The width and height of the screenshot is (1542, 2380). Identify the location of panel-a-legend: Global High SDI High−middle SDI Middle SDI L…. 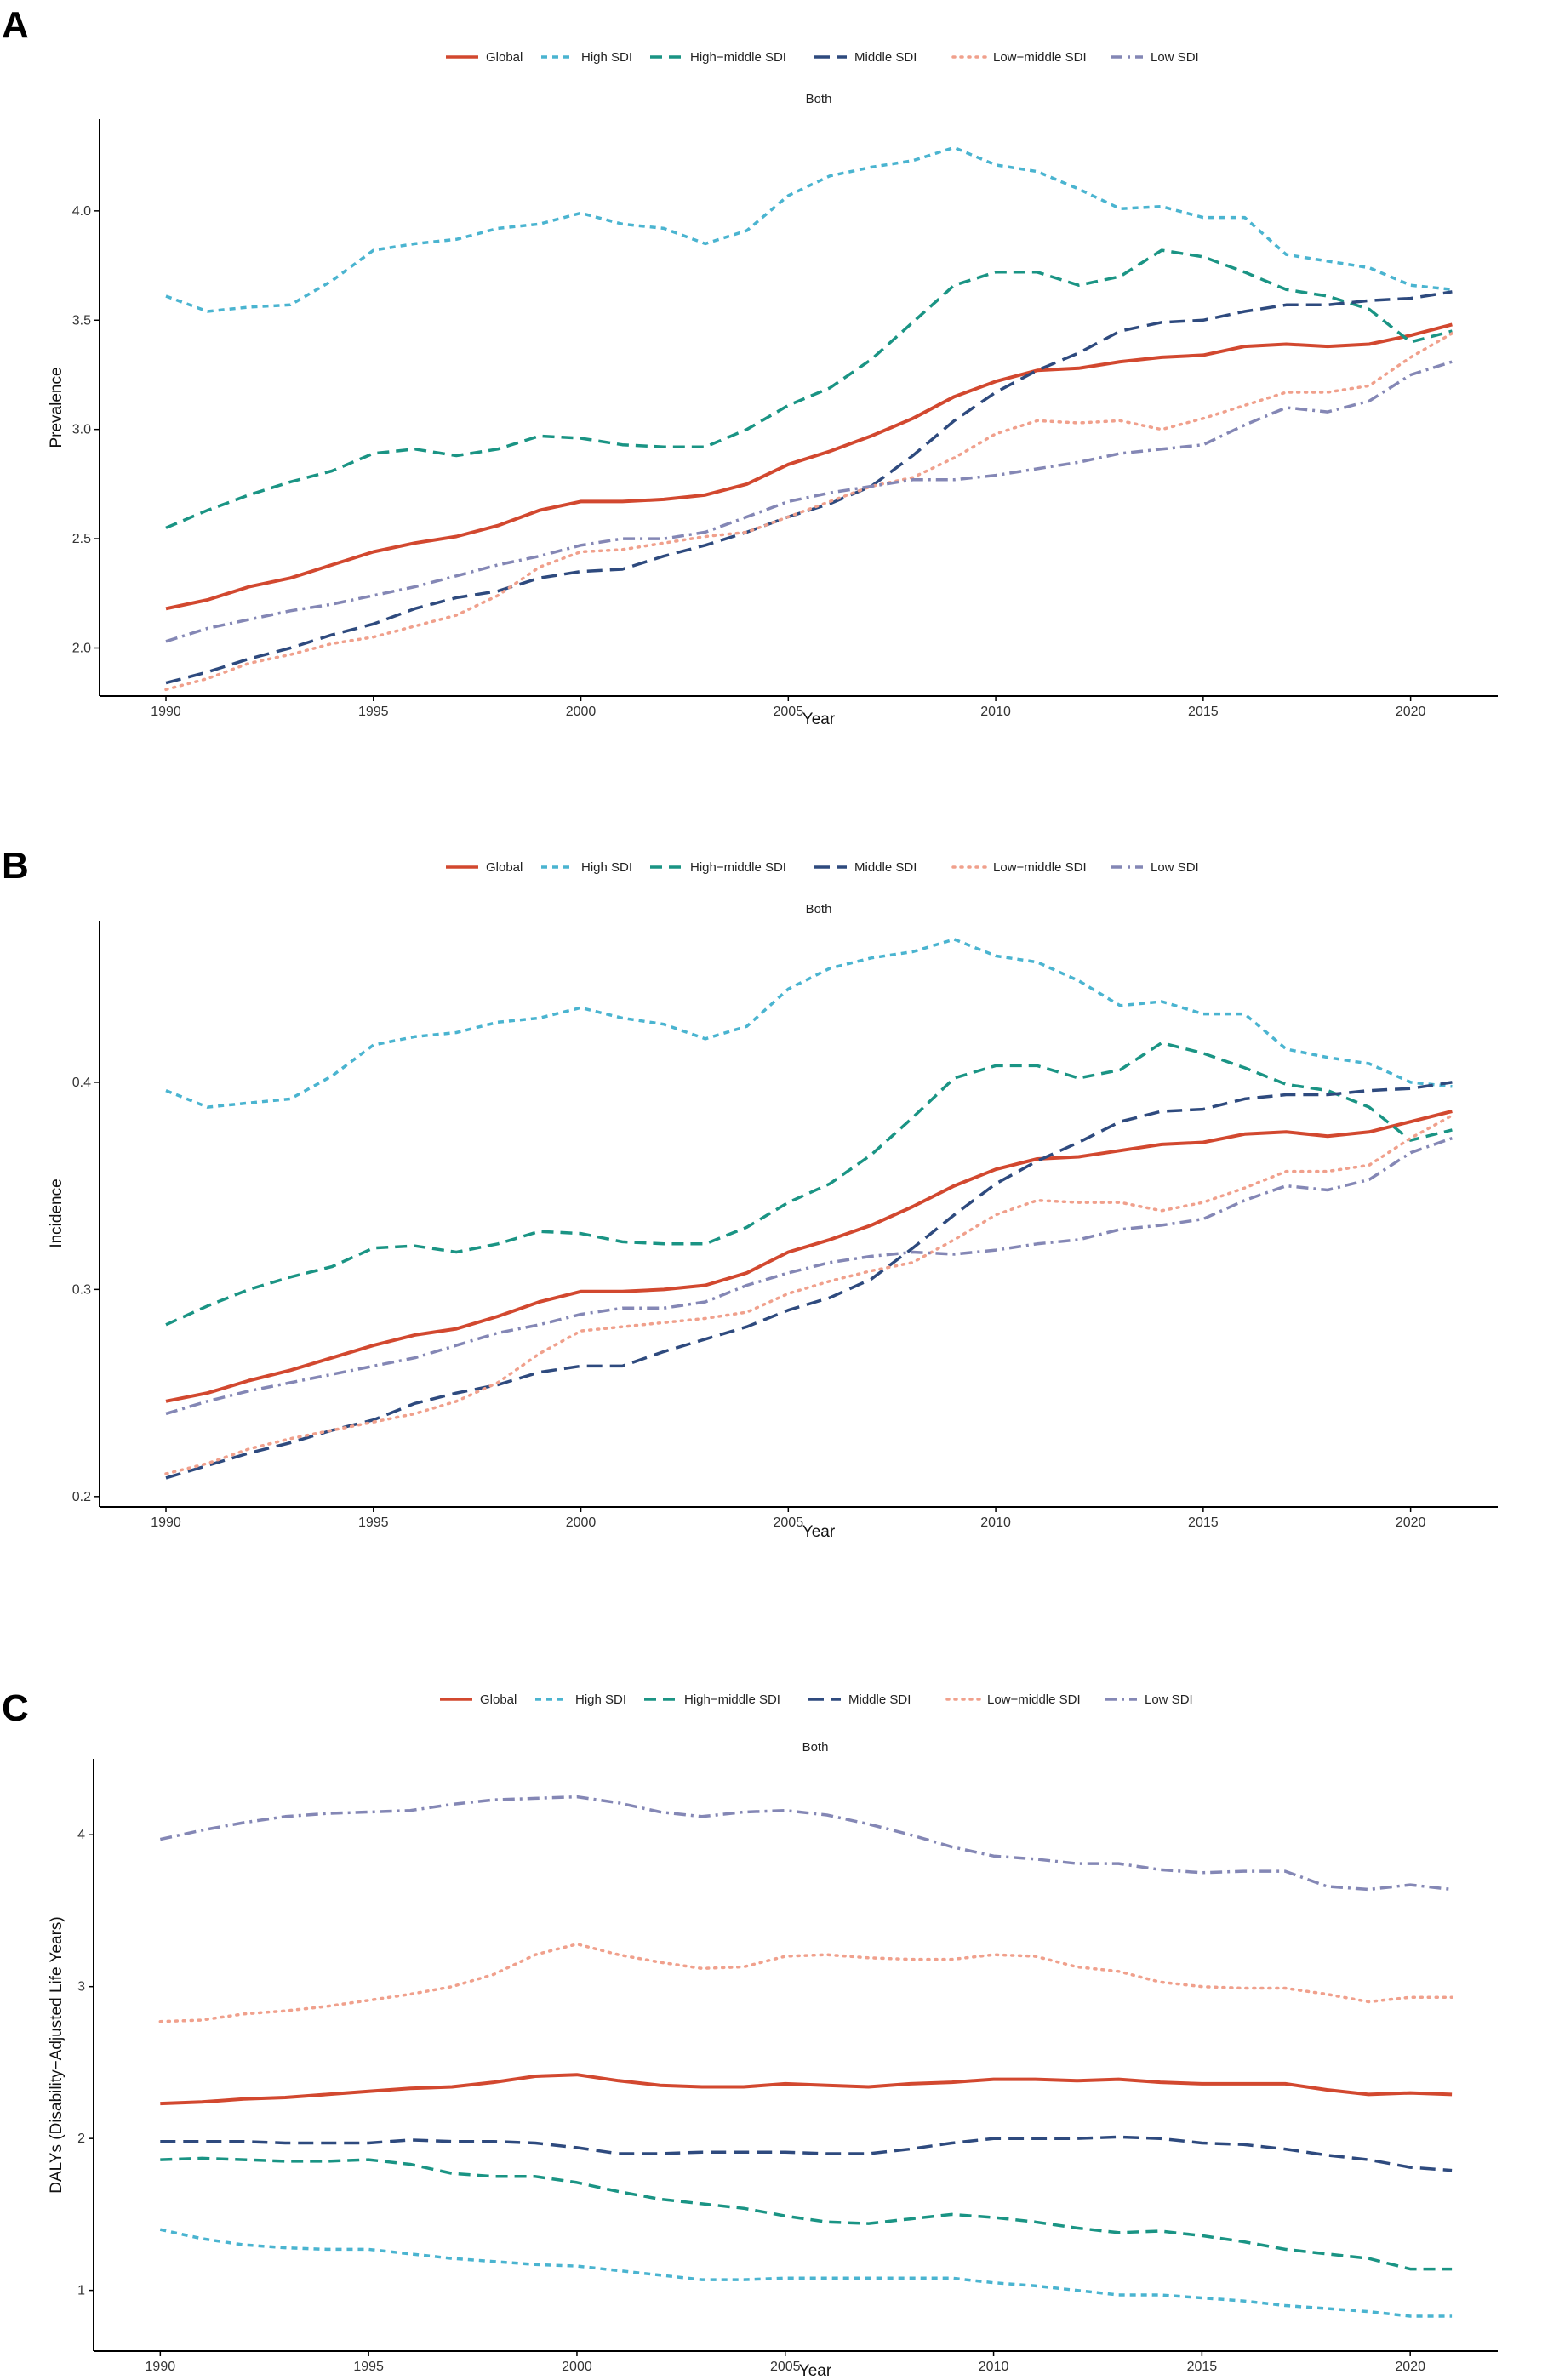
(822, 58).